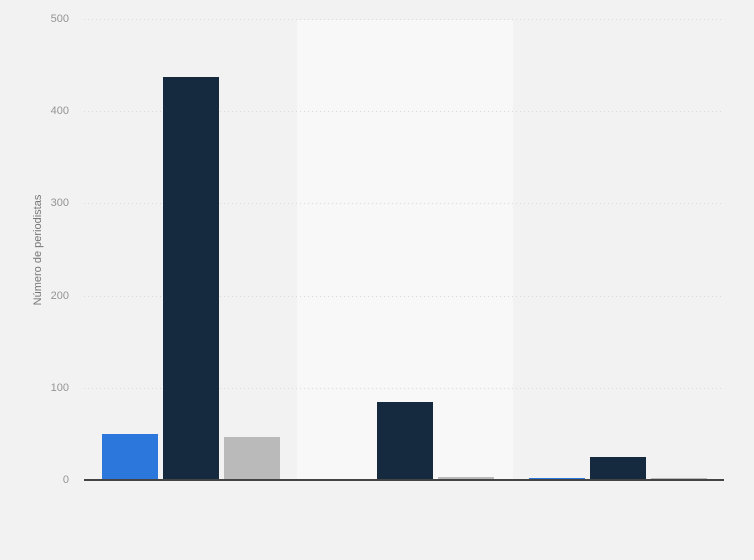 The width and height of the screenshot is (754, 560). Describe the element at coordinates (59, 296) in the screenshot. I see `y-tick-label-200: 200` at that location.